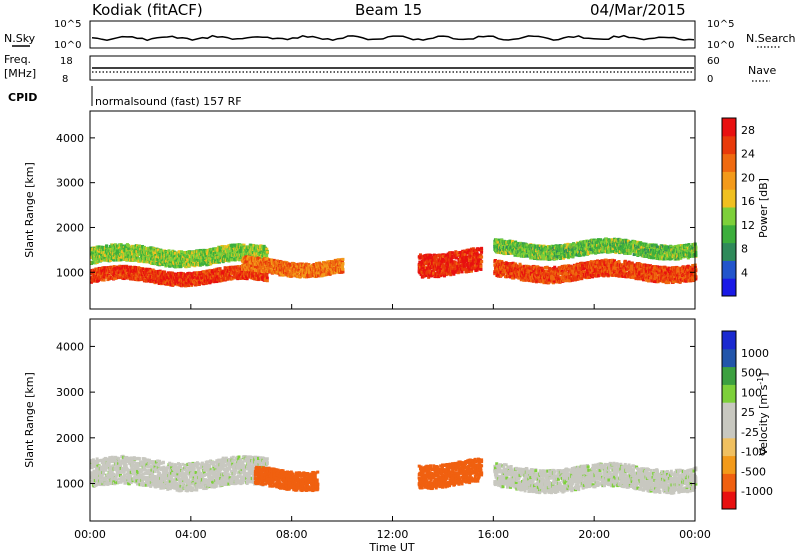 This screenshot has width=800, height=554. What do you see at coordinates (392, 68) in the screenshot?
I see `freq-panel` at bounding box center [392, 68].